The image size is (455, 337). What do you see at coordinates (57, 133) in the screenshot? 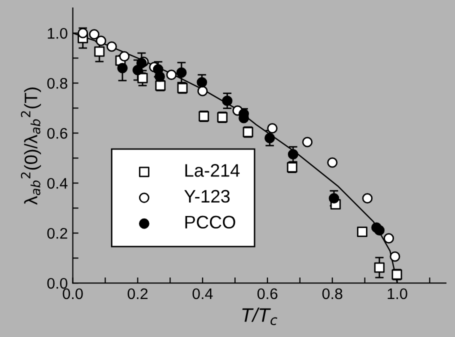
I see `y-tick-label: 0.6` at bounding box center [57, 133].